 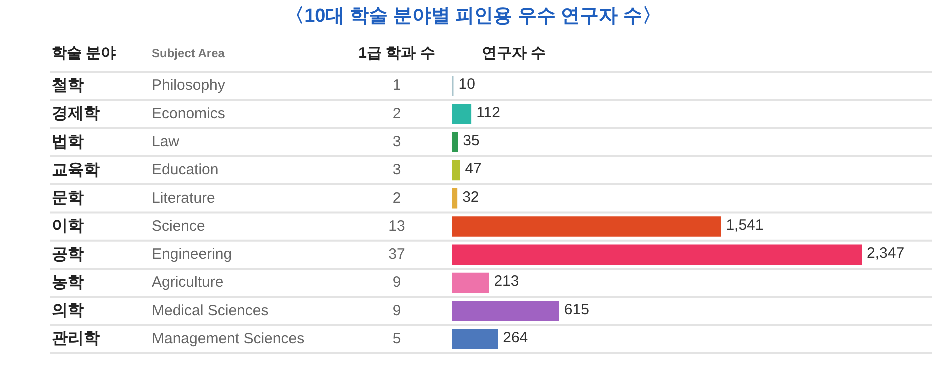 What do you see at coordinates (189, 85) in the screenshot?
I see `text: Philosophy` at bounding box center [189, 85].